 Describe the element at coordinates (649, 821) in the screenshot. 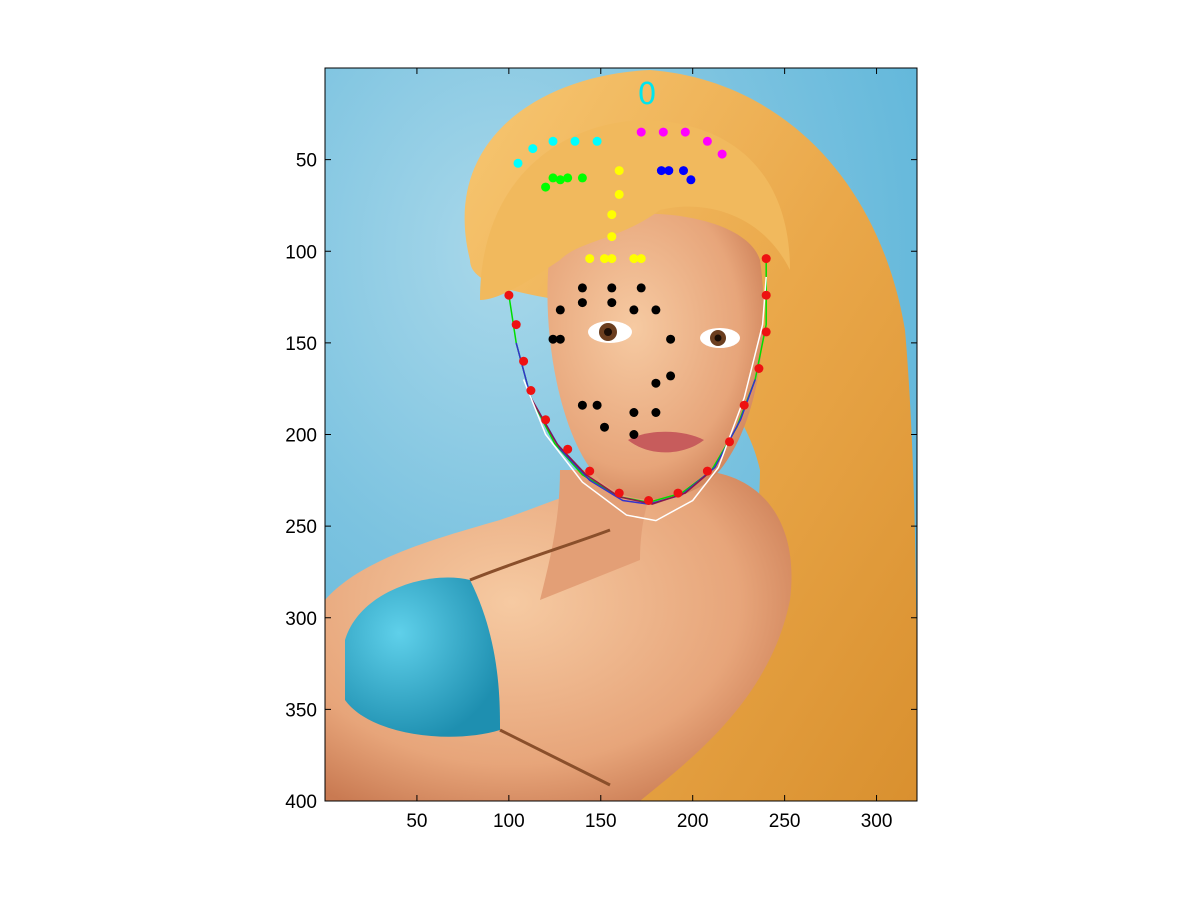

I see `x-axis-tick-labels: 50 100 150 200 250 300` at that location.